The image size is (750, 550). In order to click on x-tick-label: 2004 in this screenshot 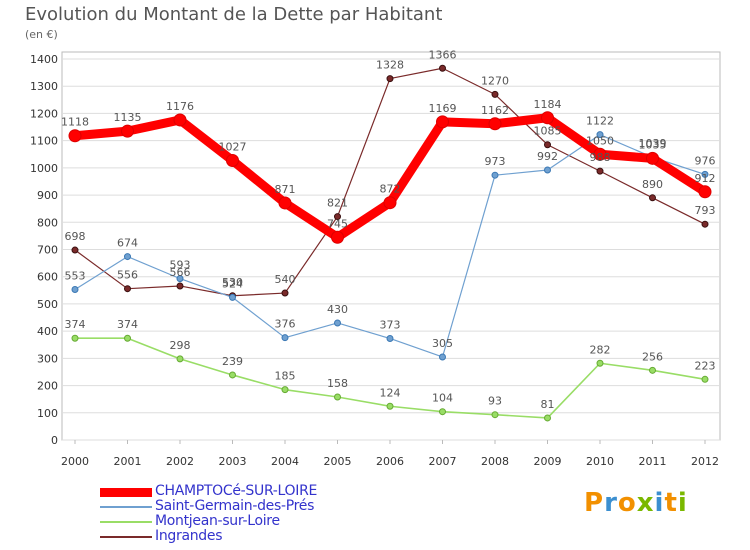, I will do `click(285, 461)`.